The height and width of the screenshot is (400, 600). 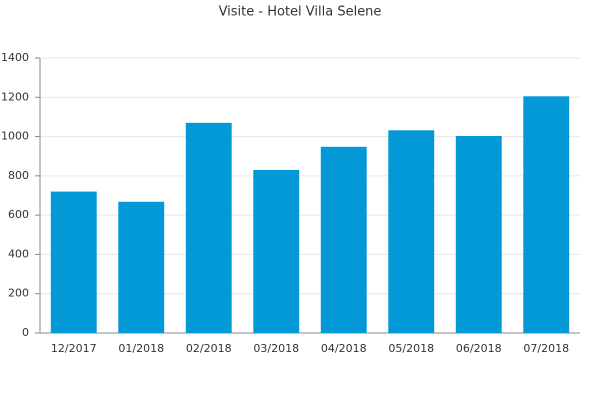 What do you see at coordinates (15, 57) in the screenshot?
I see `y-tick-label: 1400` at bounding box center [15, 57].